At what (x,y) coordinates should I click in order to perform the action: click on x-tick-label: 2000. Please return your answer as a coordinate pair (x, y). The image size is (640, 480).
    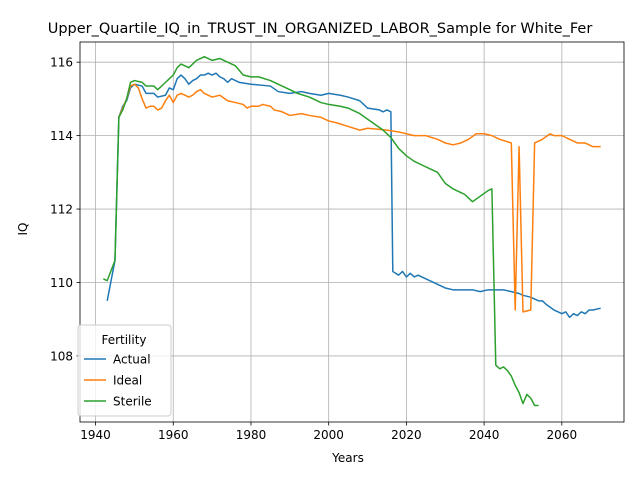
    Looking at the image, I should click on (328, 435).